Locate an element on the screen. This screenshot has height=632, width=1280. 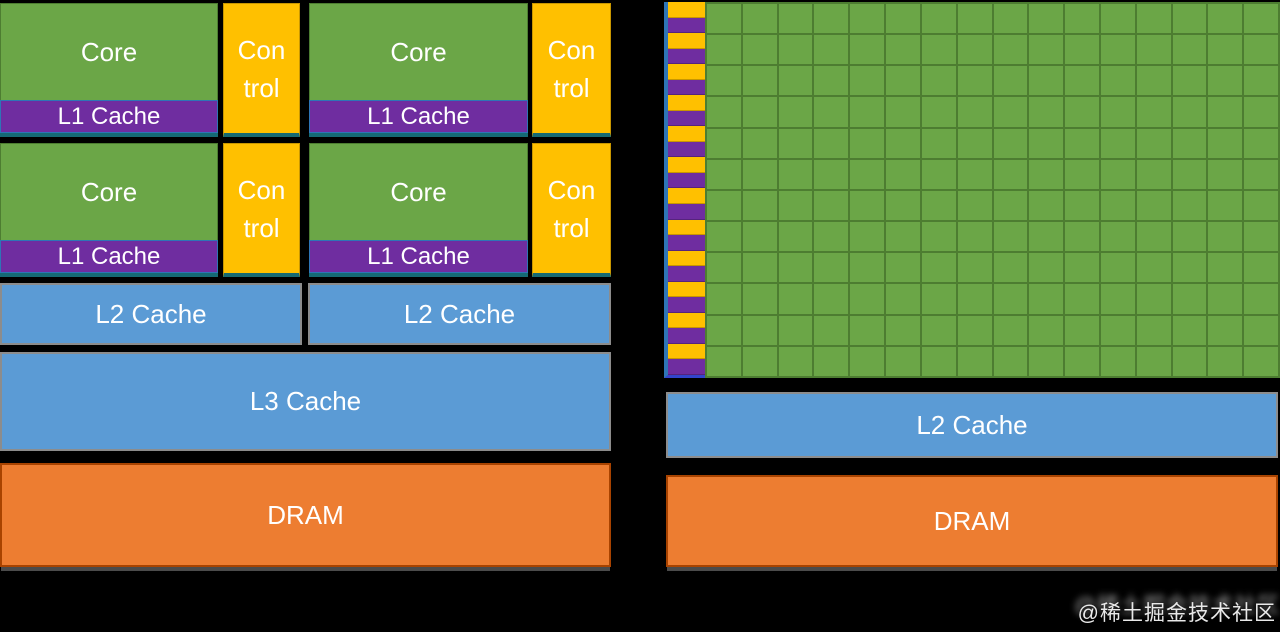
cpu-core-group-2: Core L1 Cache is located at coordinates (418, 70).